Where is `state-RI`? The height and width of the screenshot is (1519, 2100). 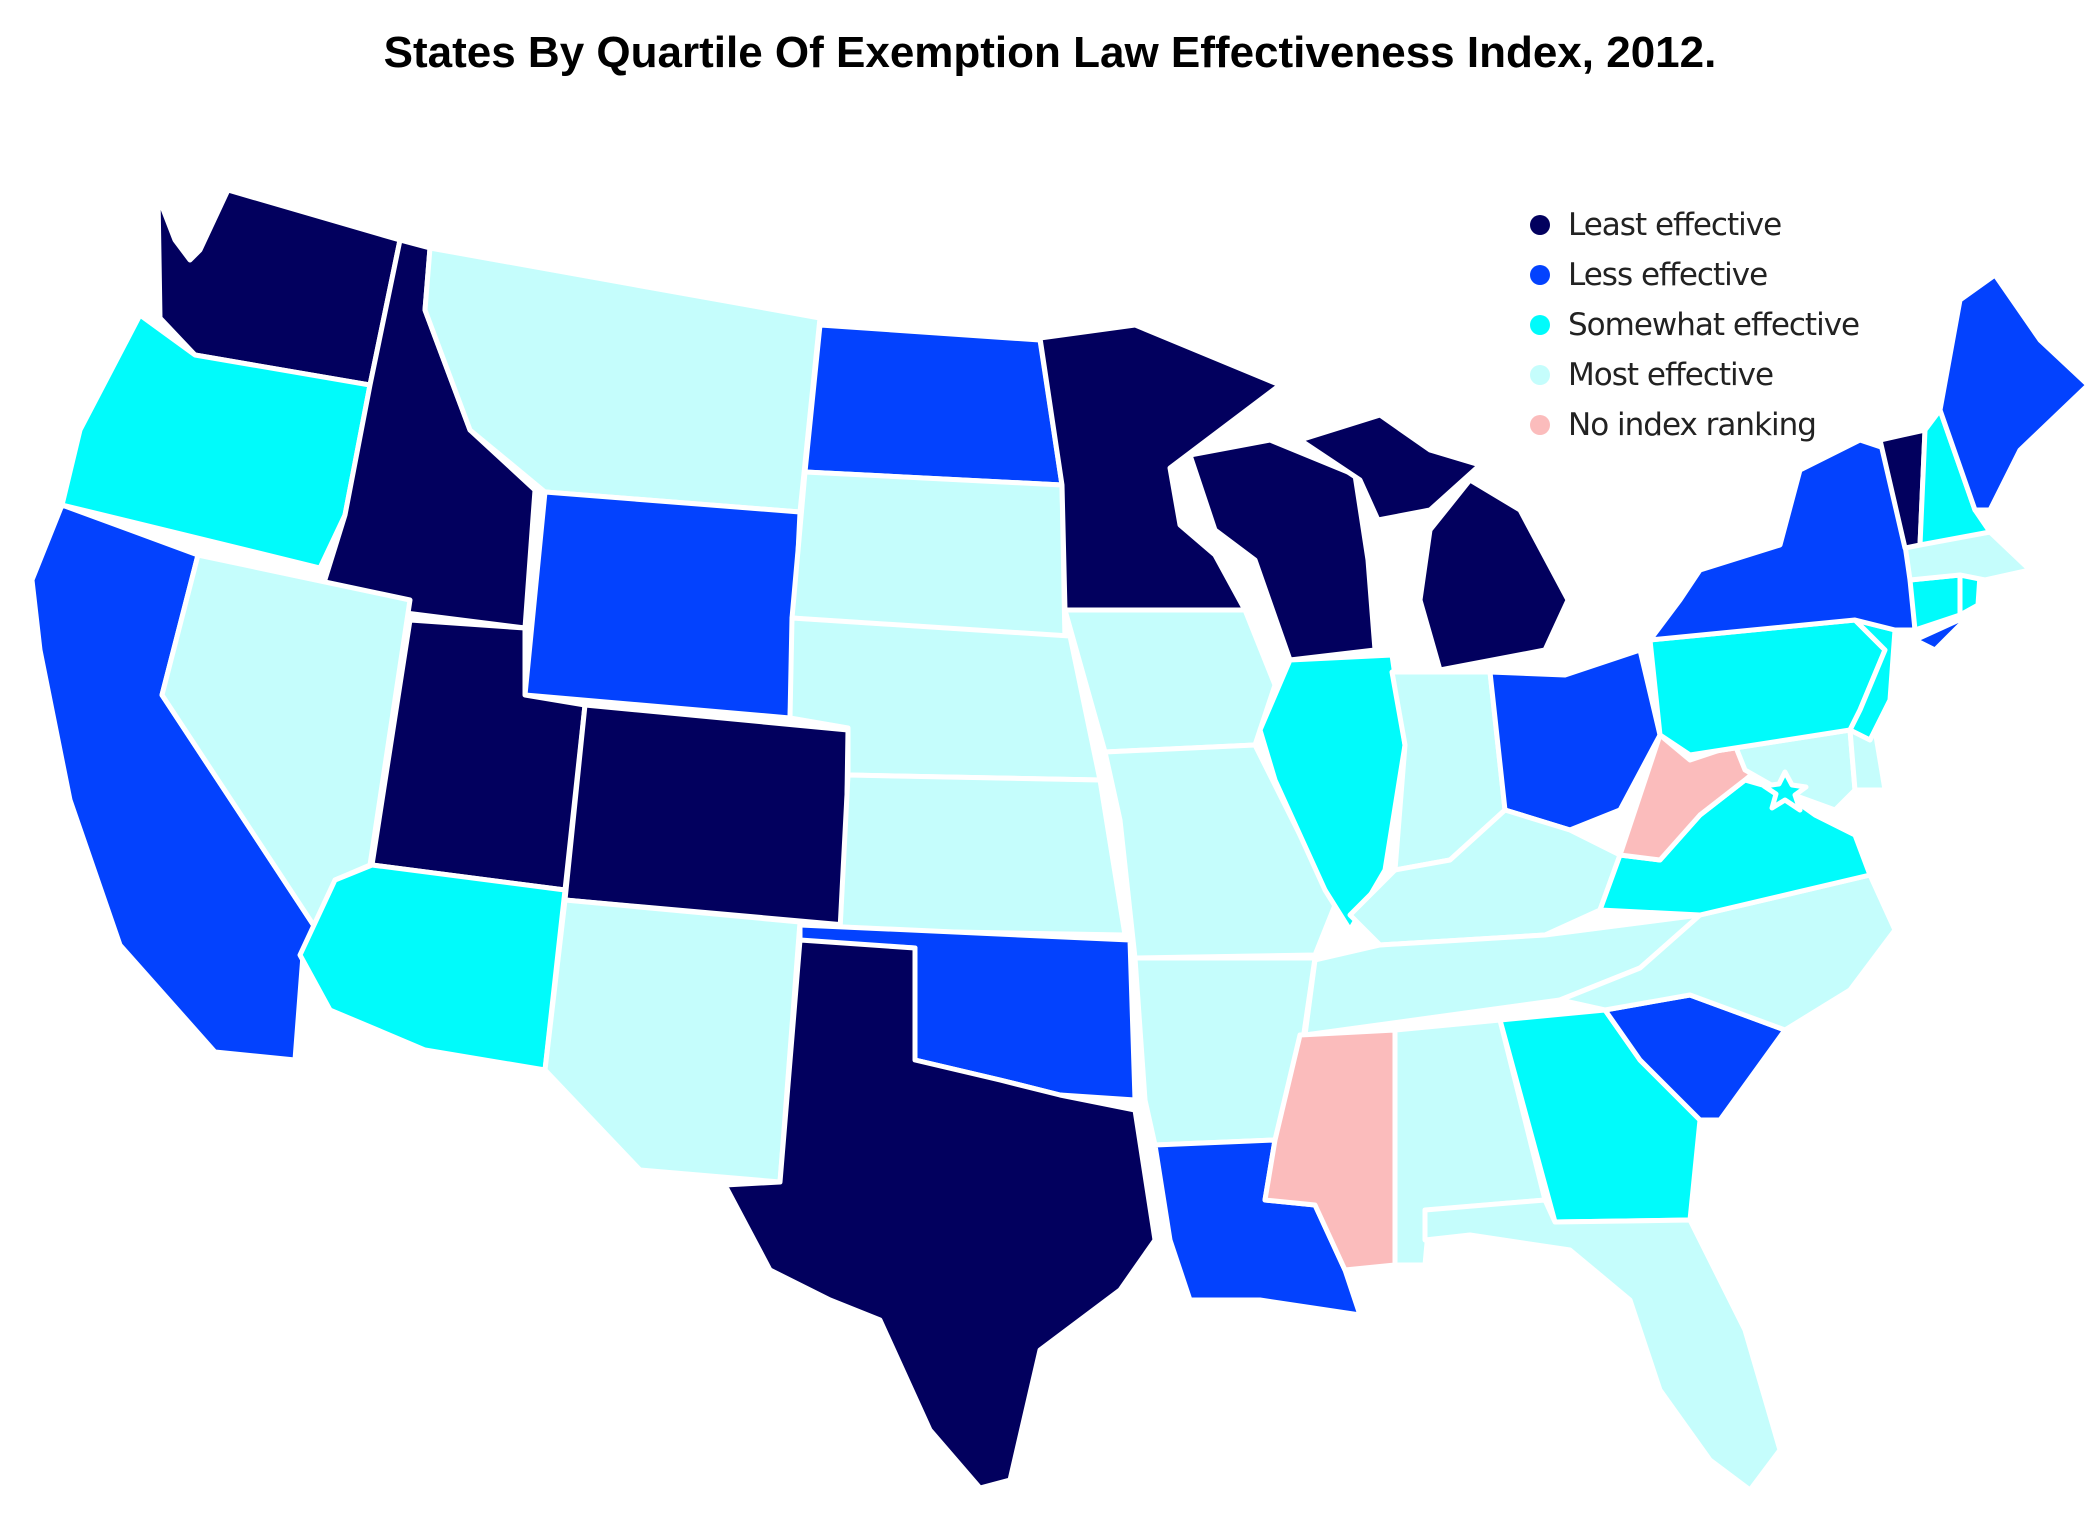
state-RI is located at coordinates (1970, 595).